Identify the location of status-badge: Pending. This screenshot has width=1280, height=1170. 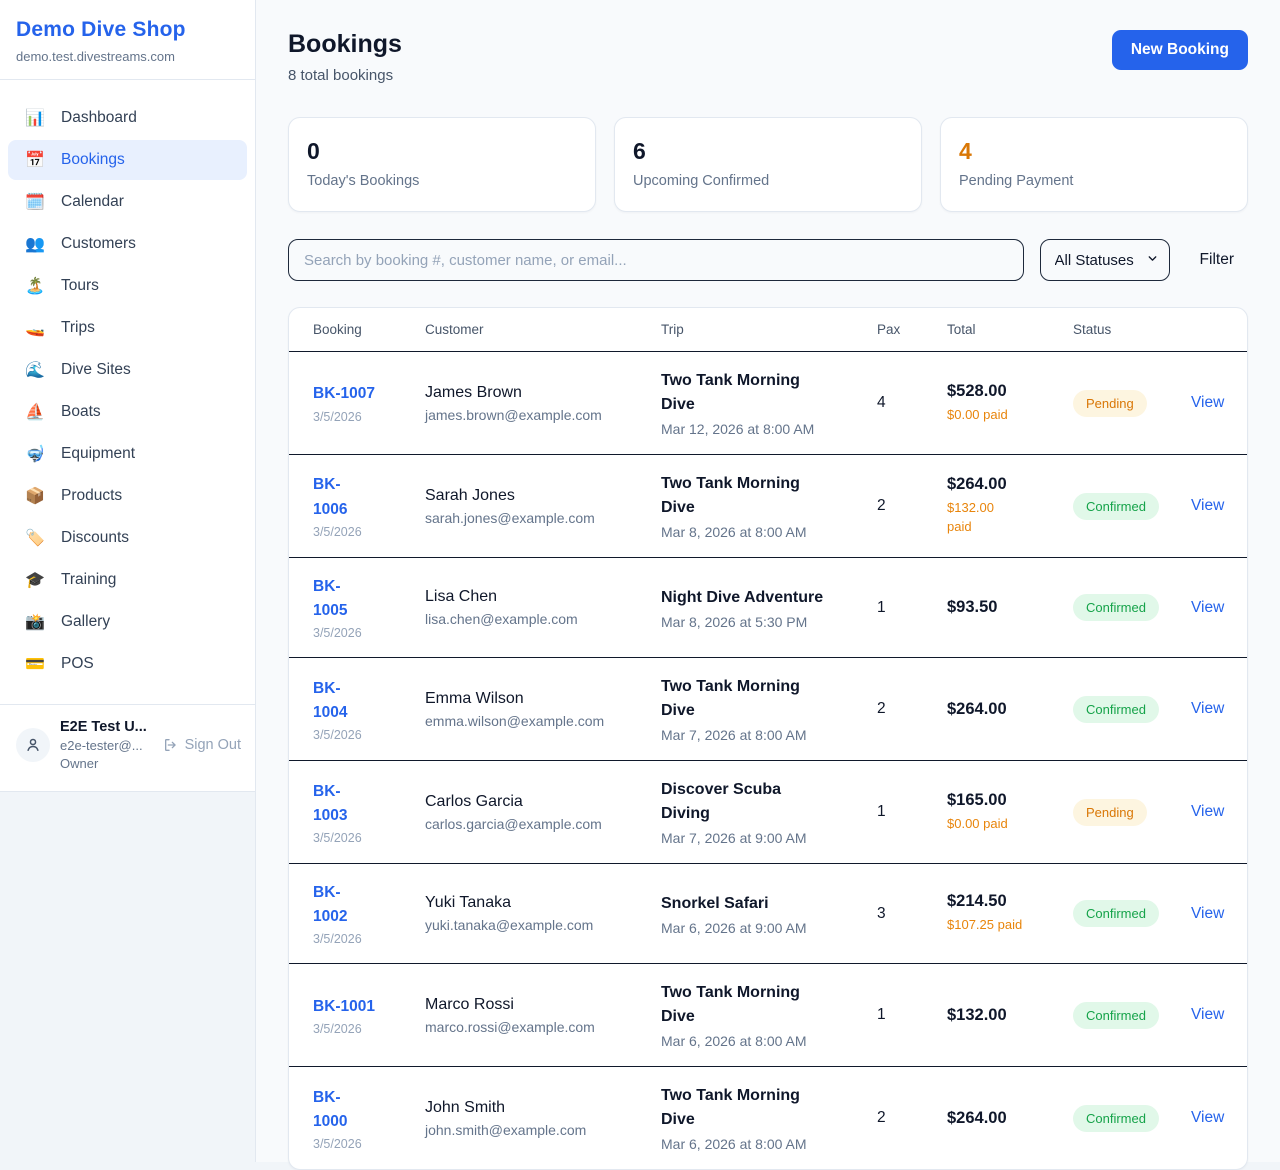
(1110, 812).